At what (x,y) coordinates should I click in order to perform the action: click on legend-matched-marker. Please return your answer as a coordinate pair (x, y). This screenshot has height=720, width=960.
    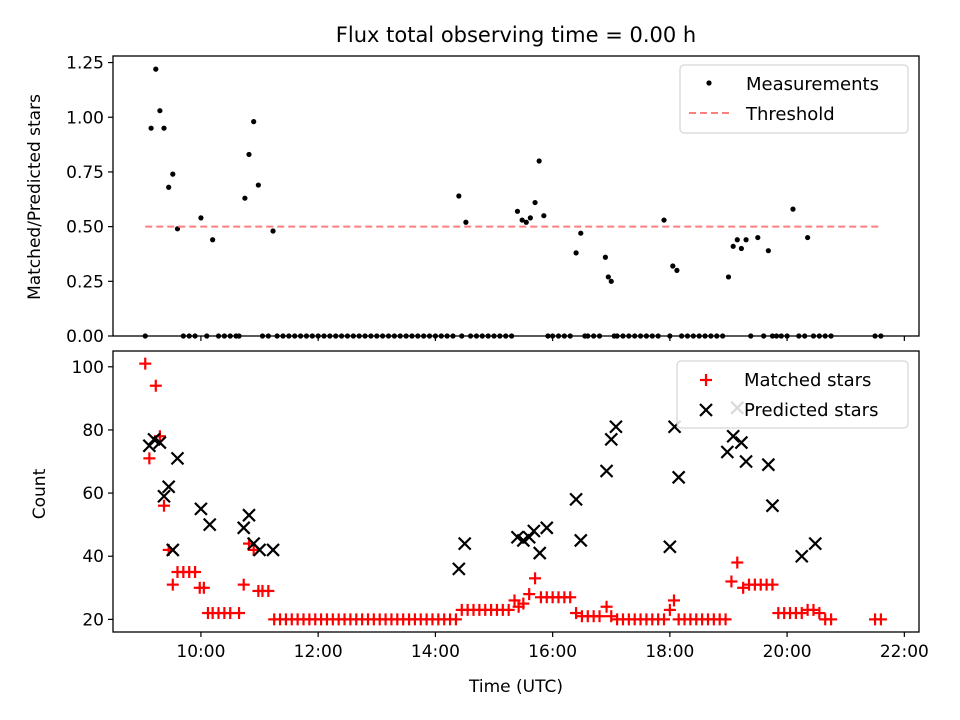
    Looking at the image, I should click on (706, 380).